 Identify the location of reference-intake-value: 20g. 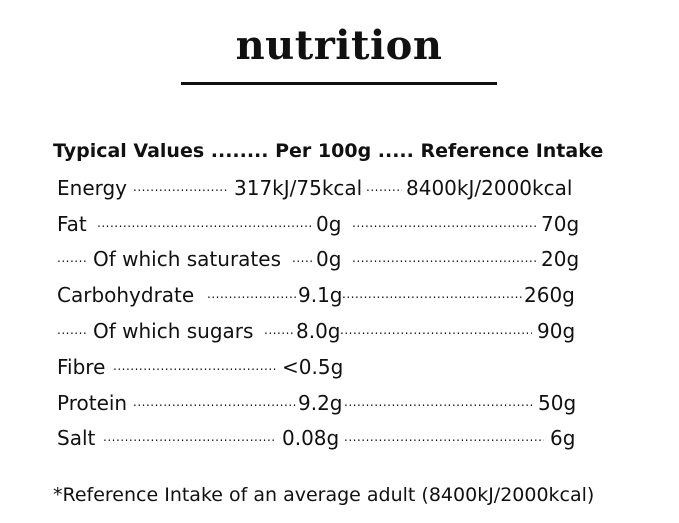
(560, 259).